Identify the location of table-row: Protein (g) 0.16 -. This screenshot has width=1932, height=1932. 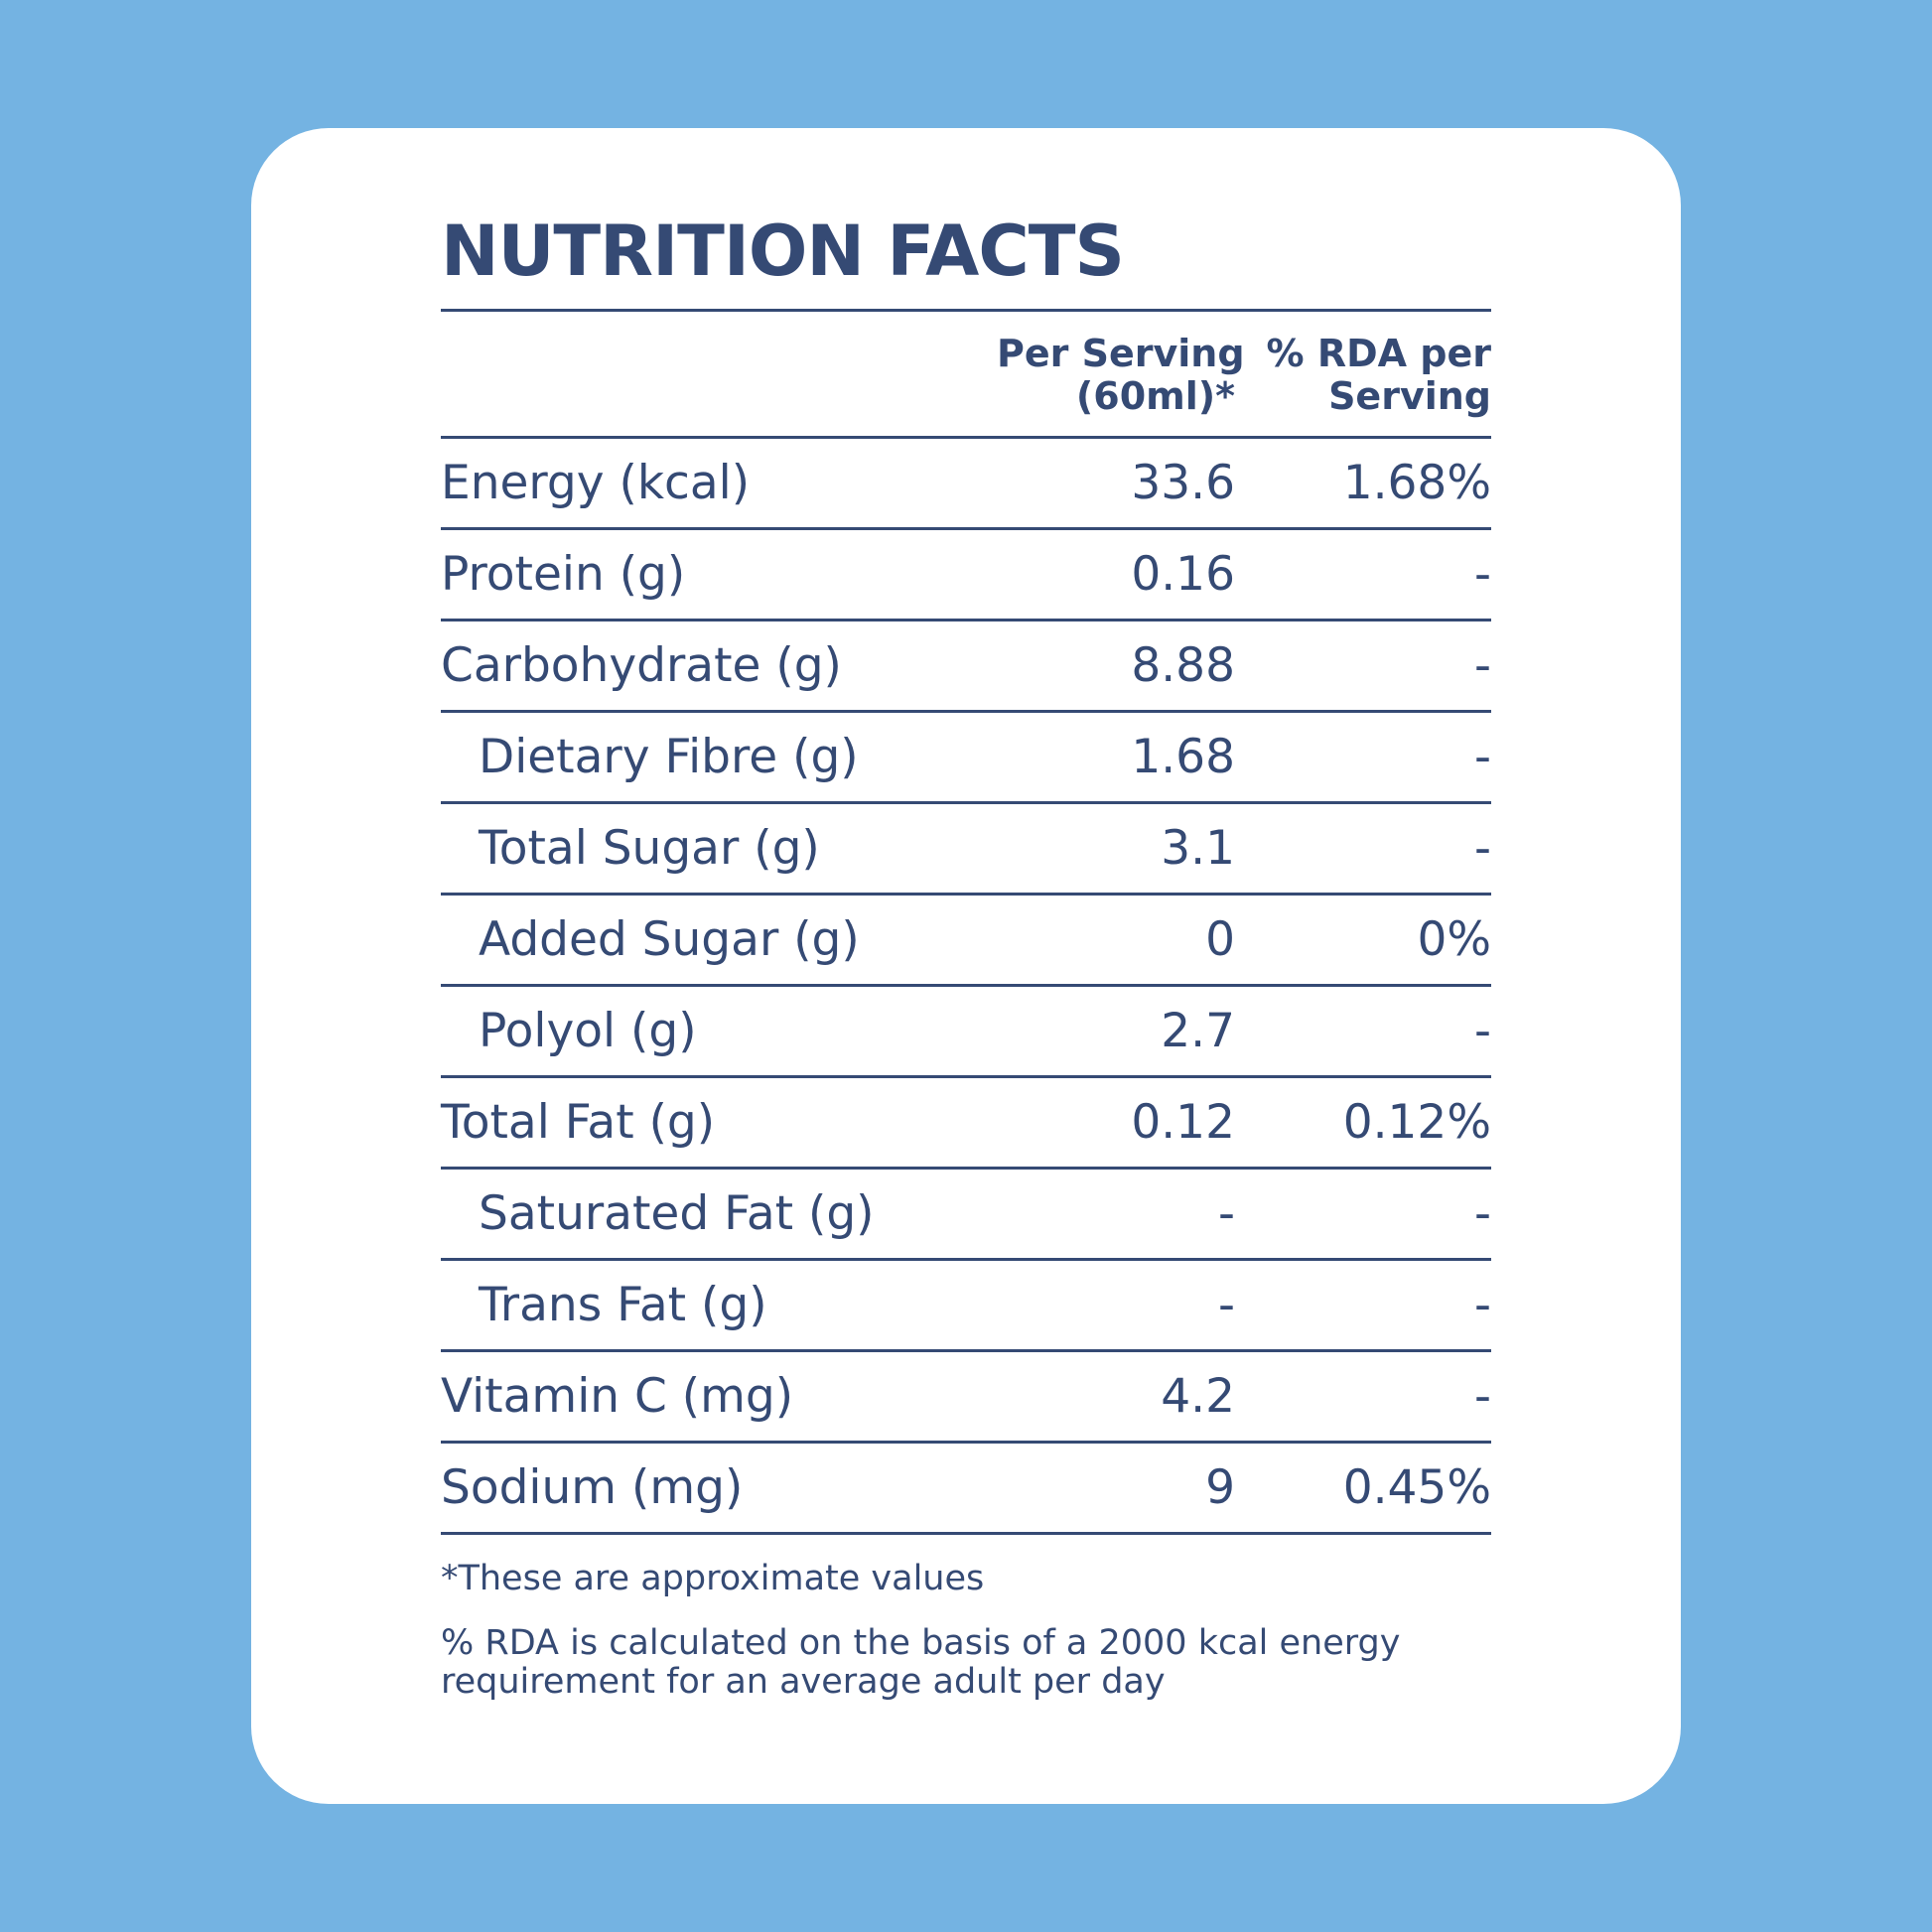
(966, 576).